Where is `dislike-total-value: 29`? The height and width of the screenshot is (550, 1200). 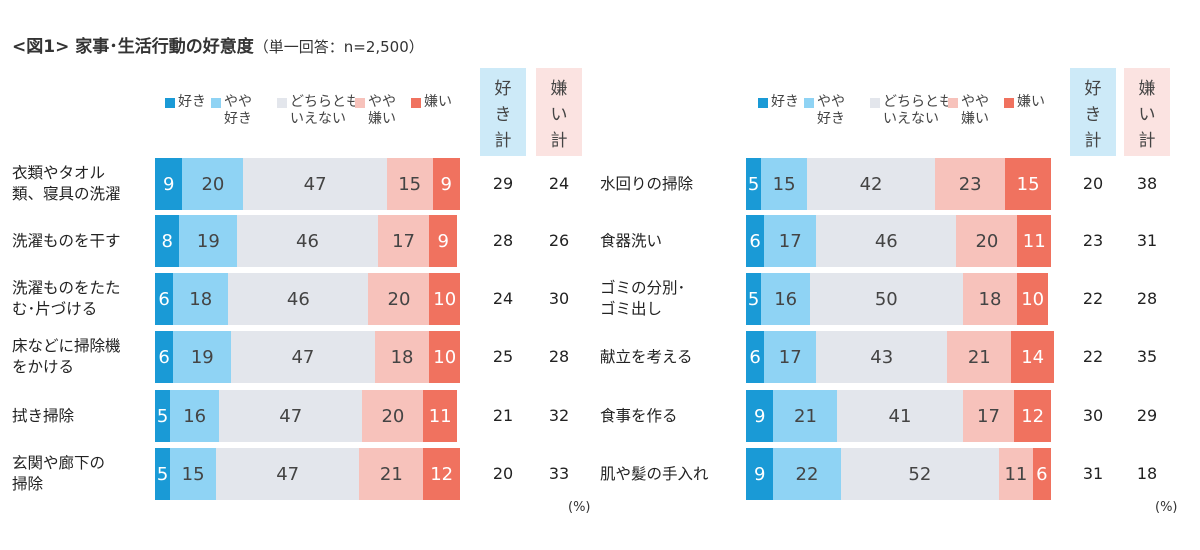
dislike-total-value: 29 is located at coordinates (1147, 415).